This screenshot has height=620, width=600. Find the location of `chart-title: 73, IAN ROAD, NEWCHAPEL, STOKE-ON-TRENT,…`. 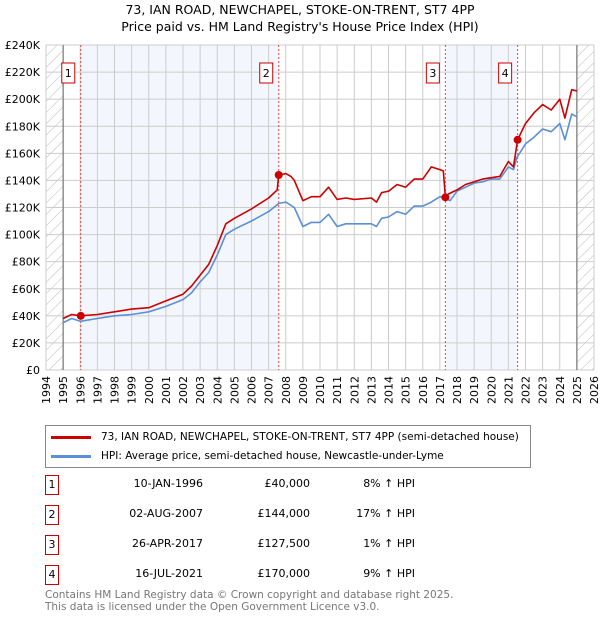

chart-title: 73, IAN ROAD, NEWCHAPEL, STOKE-ON-TRENT,… is located at coordinates (300, 9).